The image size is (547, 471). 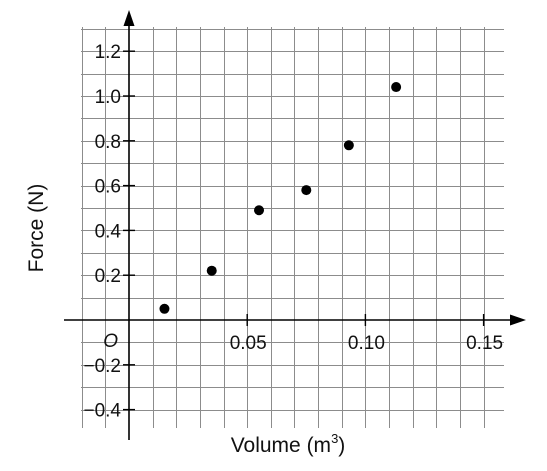 I want to click on x-axis-label: Volume (m3), so click(x=288, y=444).